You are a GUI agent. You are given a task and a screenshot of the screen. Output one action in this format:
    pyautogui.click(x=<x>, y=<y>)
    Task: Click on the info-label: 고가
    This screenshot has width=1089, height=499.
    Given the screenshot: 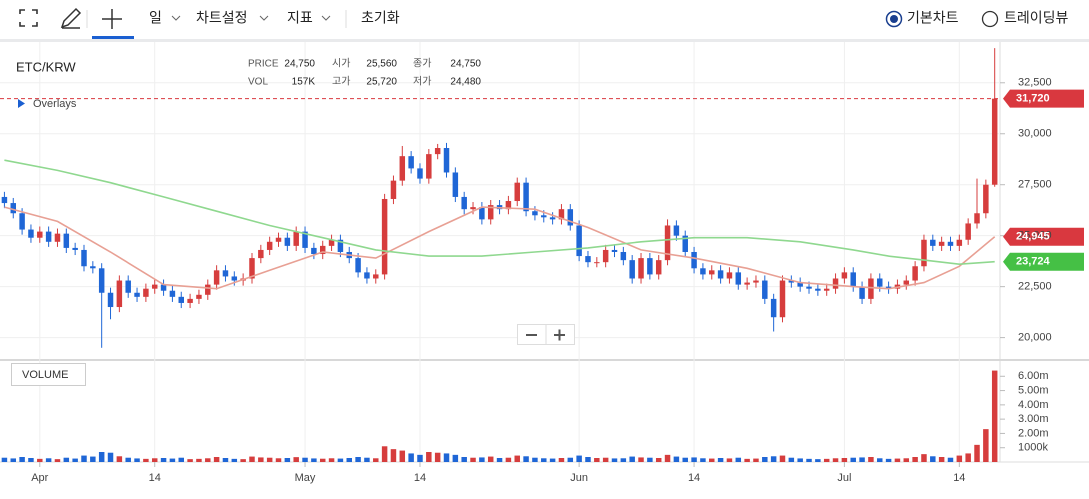 What is the action you would take?
    pyautogui.click(x=341, y=82)
    